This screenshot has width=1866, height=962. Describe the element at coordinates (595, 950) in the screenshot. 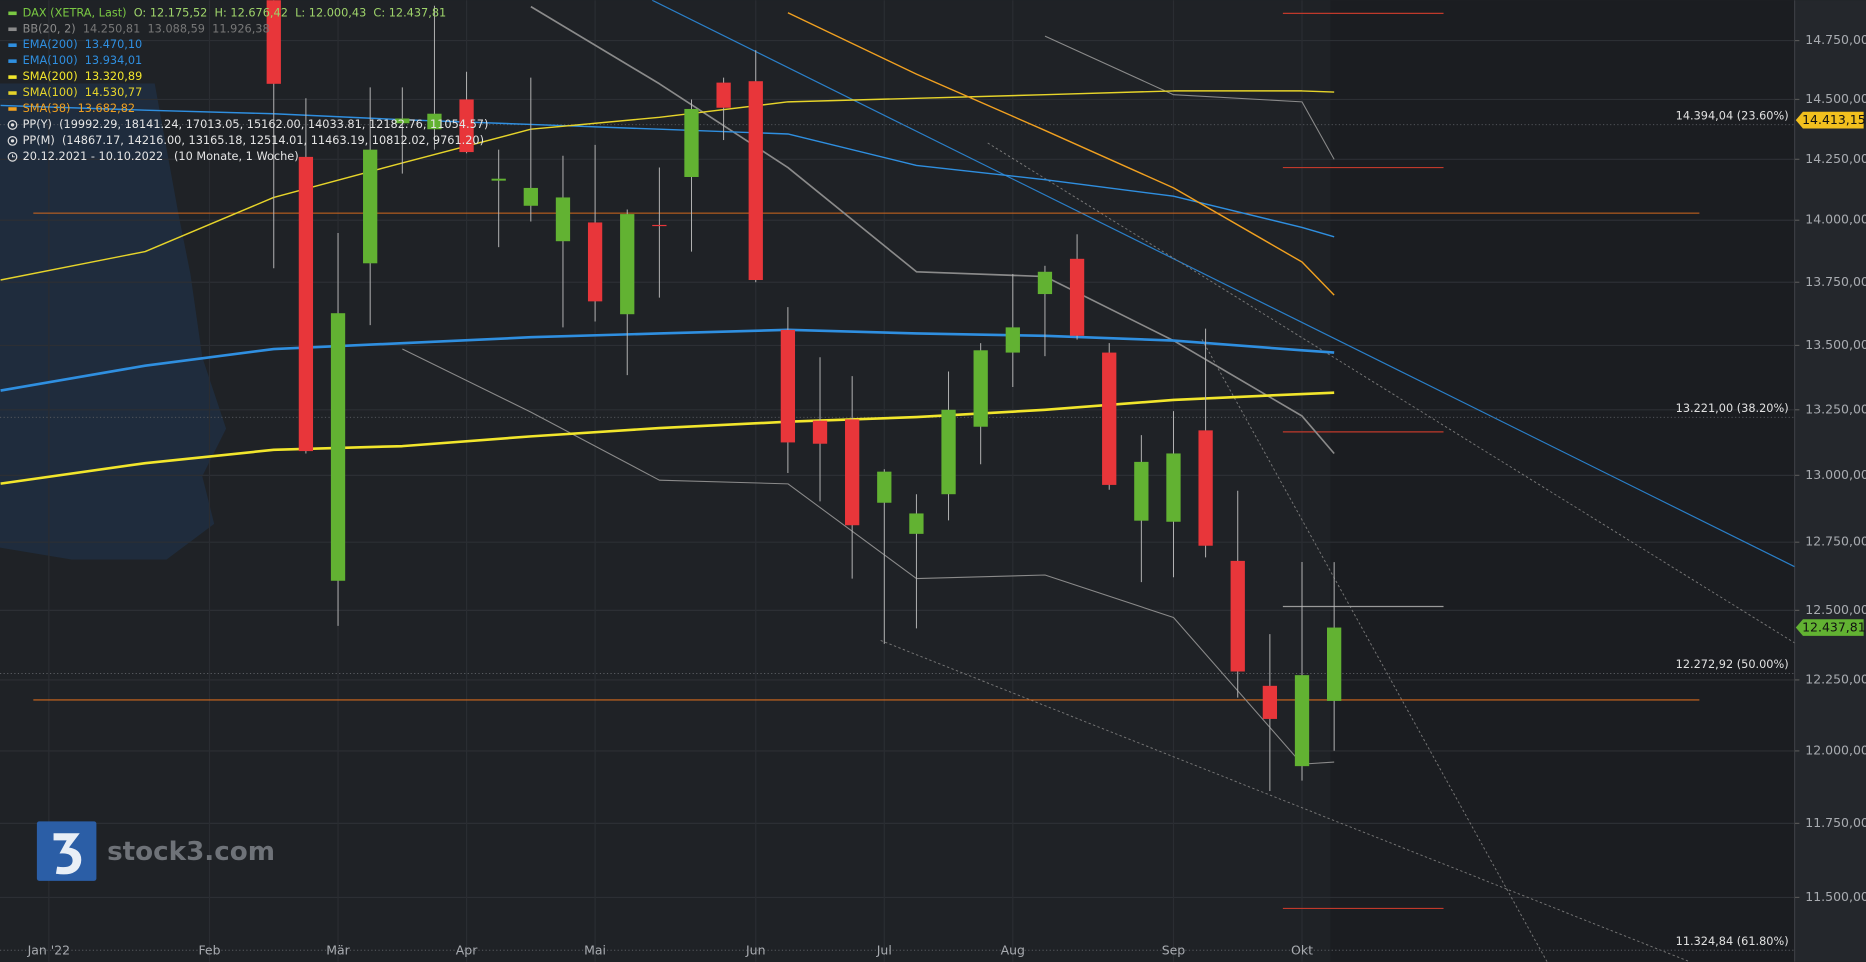

I see `x-tick-label: Mai` at that location.